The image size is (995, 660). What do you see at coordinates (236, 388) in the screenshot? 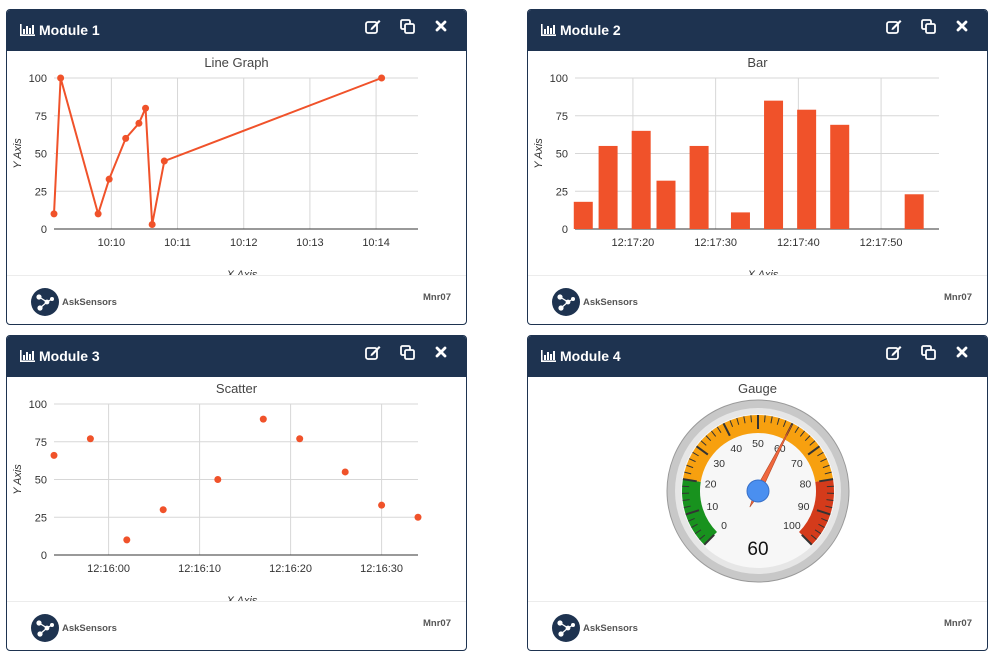
I see `chart-title: Scatter` at bounding box center [236, 388].